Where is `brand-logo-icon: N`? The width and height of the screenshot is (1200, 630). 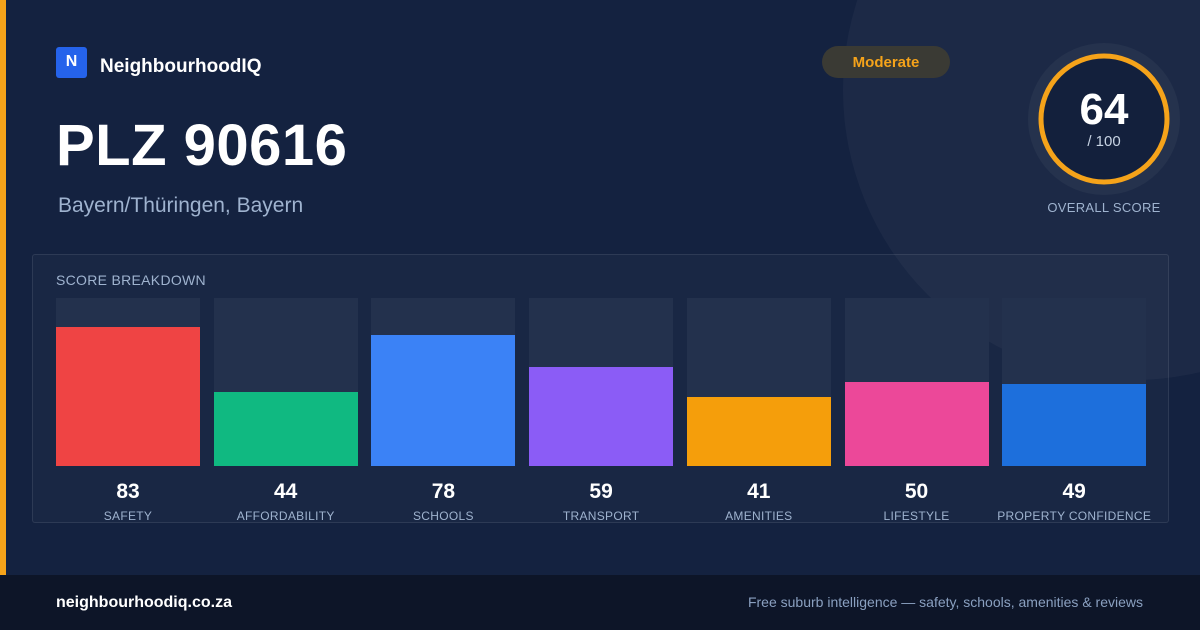
brand-logo-icon: N is located at coordinates (71, 62).